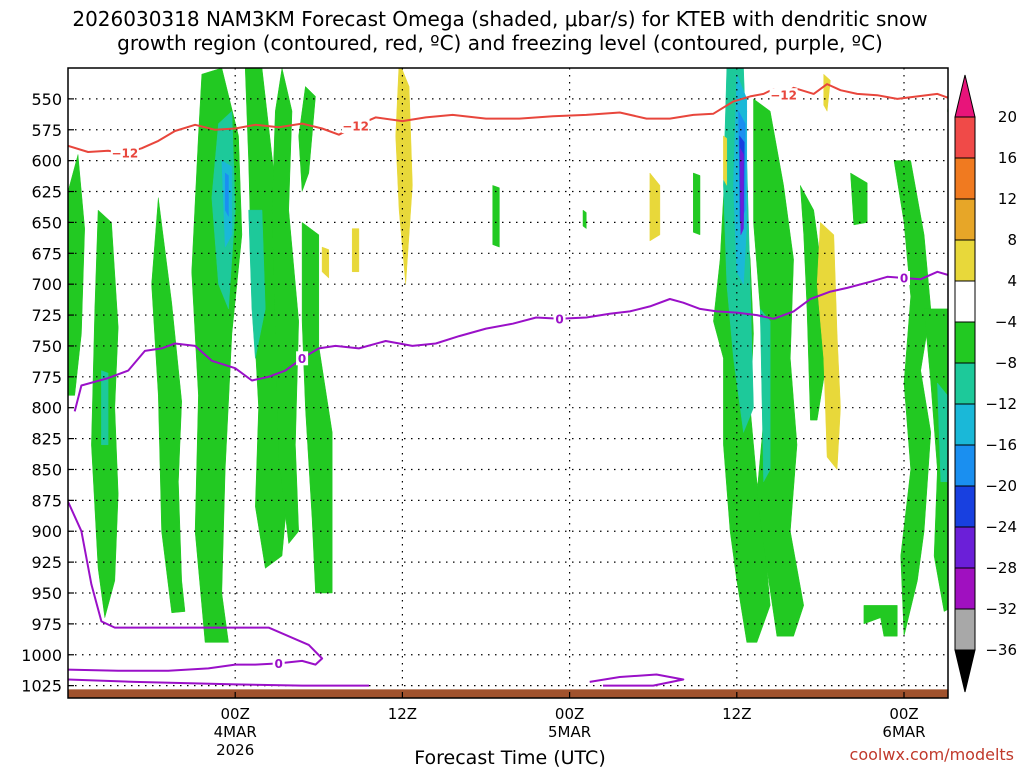 The height and width of the screenshot is (768, 1024). I want to click on colorbar-label-1: 16, so click(1007, 158).